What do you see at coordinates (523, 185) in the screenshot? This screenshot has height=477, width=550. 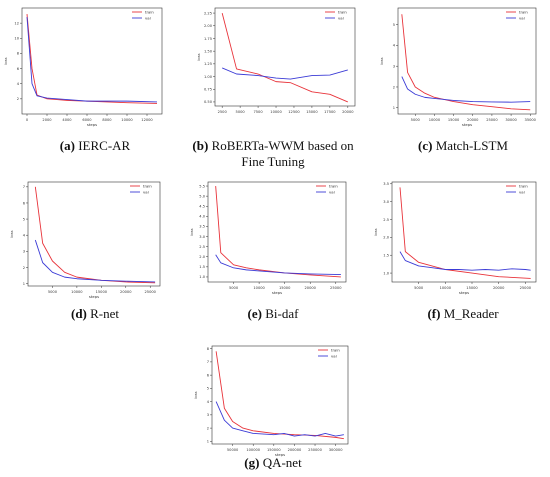 I see `legend-label-train-f: train` at bounding box center [523, 185].